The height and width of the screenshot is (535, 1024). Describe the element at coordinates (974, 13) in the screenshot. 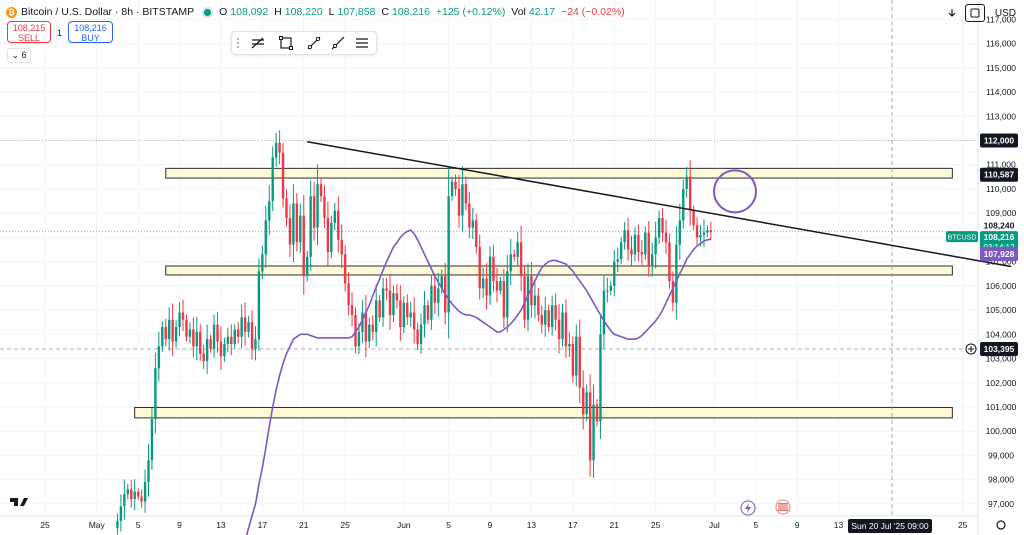

I see `snapshot-button` at that location.